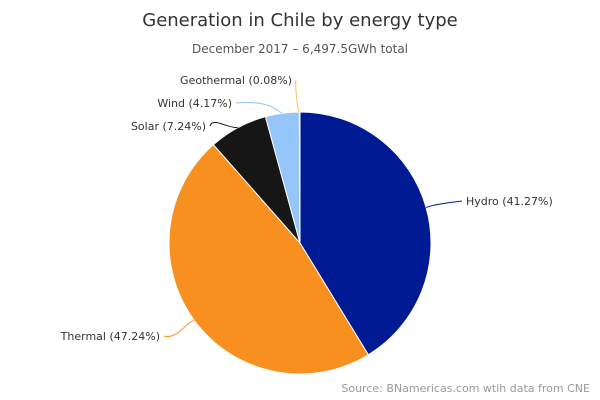  What do you see at coordinates (300, 49) in the screenshot?
I see `chart-subtitle: December 2017 – 6,497.5GWh total` at bounding box center [300, 49].